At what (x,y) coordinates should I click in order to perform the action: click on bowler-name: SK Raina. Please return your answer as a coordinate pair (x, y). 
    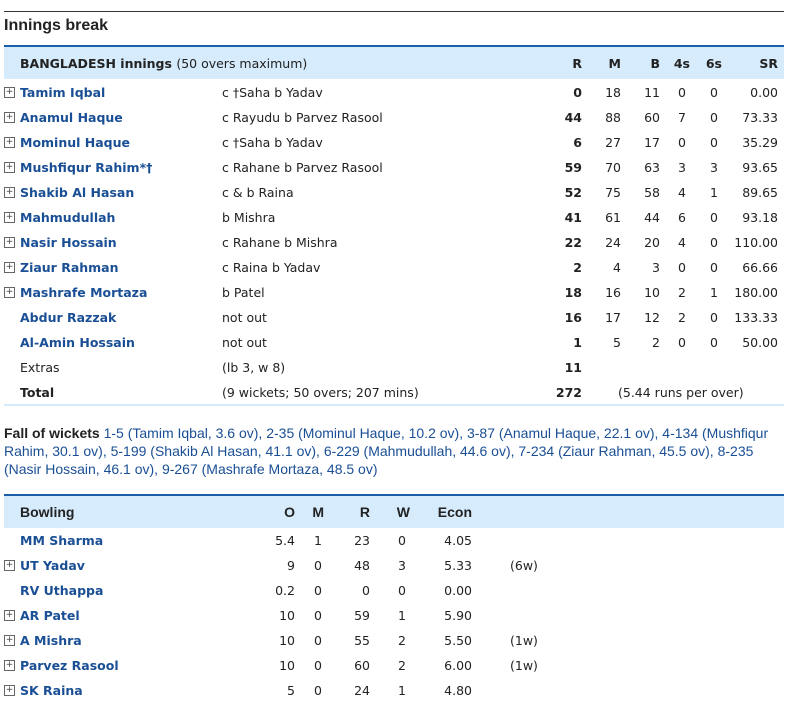
    Looking at the image, I should click on (51, 690).